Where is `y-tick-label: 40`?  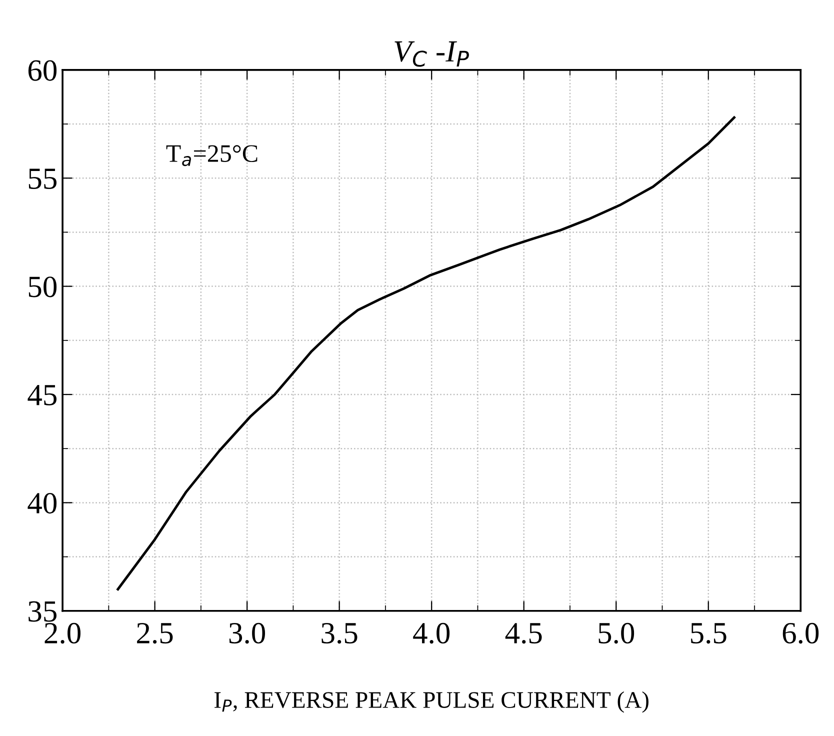
y-tick-label: 40 is located at coordinates (42, 503).